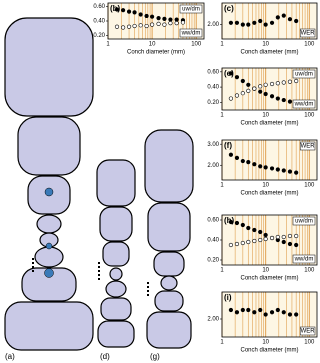 The image size is (320, 363). What do you see at coordinates (10, 356) in the screenshot?
I see `panel-label: (a)` at bounding box center [10, 356].